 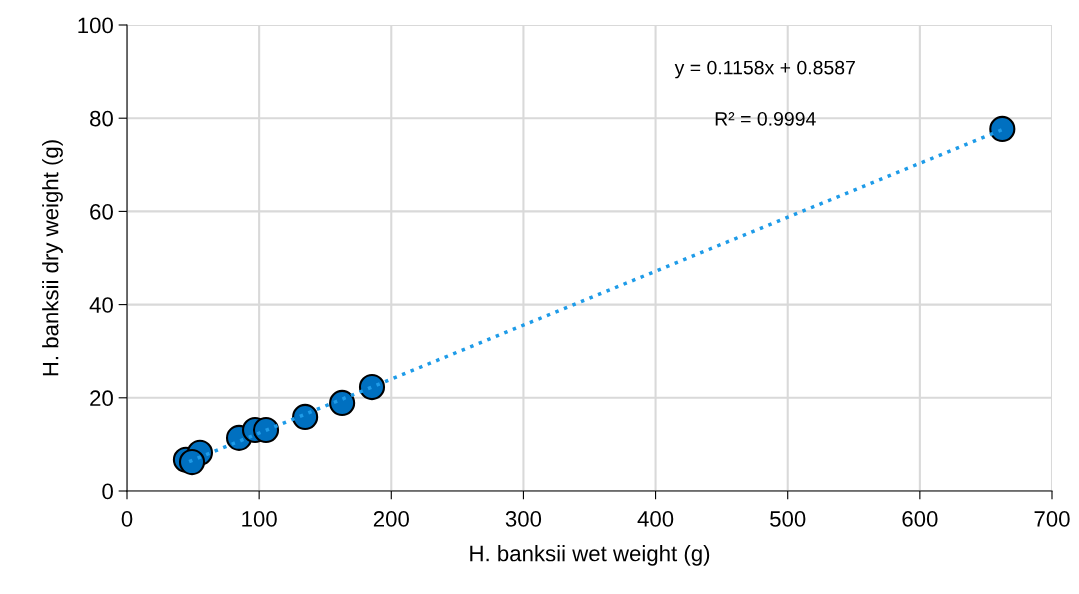 What do you see at coordinates (95, 25) in the screenshot?
I see `y-tick-label: 100` at bounding box center [95, 25].